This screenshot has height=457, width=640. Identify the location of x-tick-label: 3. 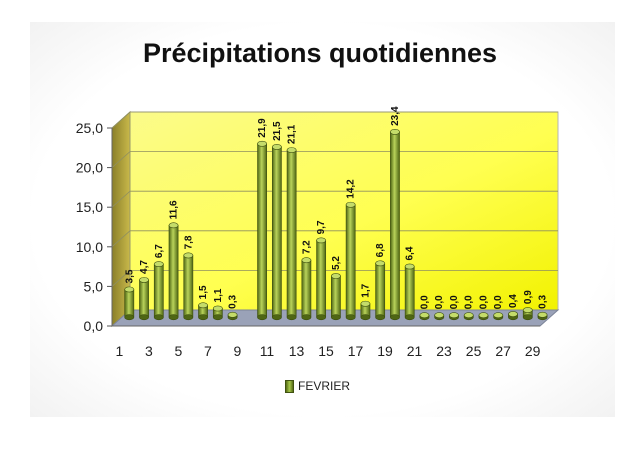
(149, 351).